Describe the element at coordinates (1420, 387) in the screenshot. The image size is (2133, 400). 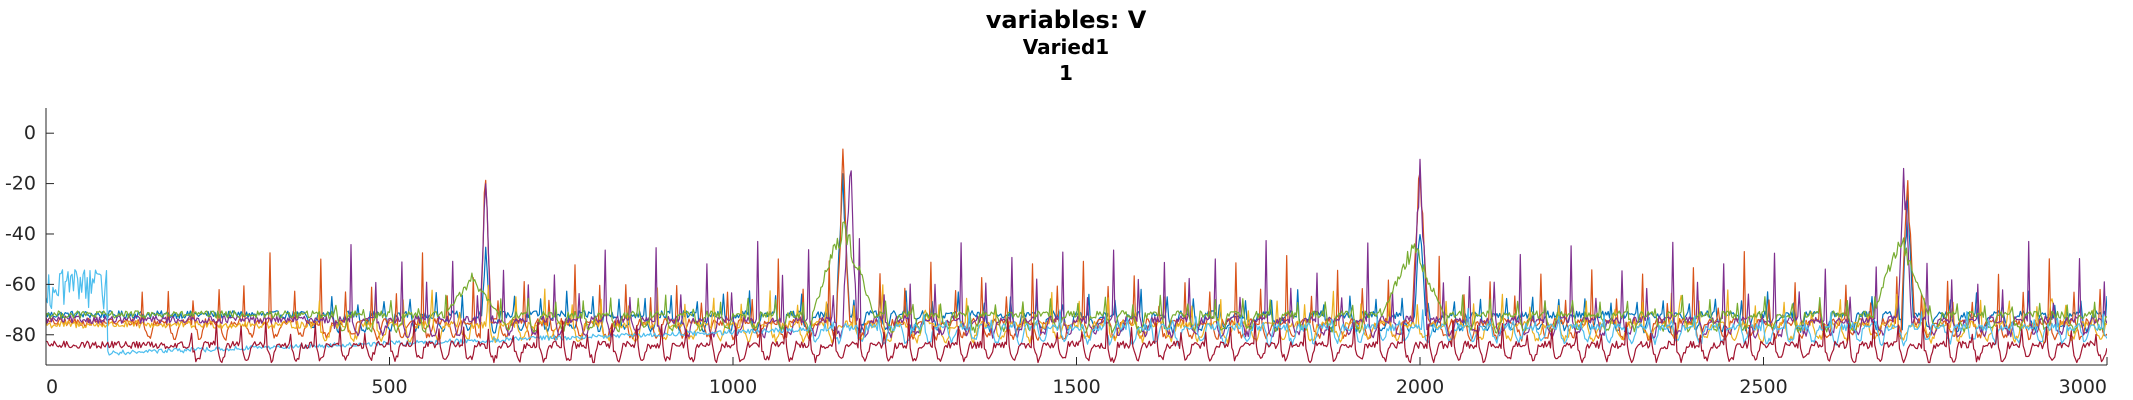
I see `x-tick-label: 2000` at that location.